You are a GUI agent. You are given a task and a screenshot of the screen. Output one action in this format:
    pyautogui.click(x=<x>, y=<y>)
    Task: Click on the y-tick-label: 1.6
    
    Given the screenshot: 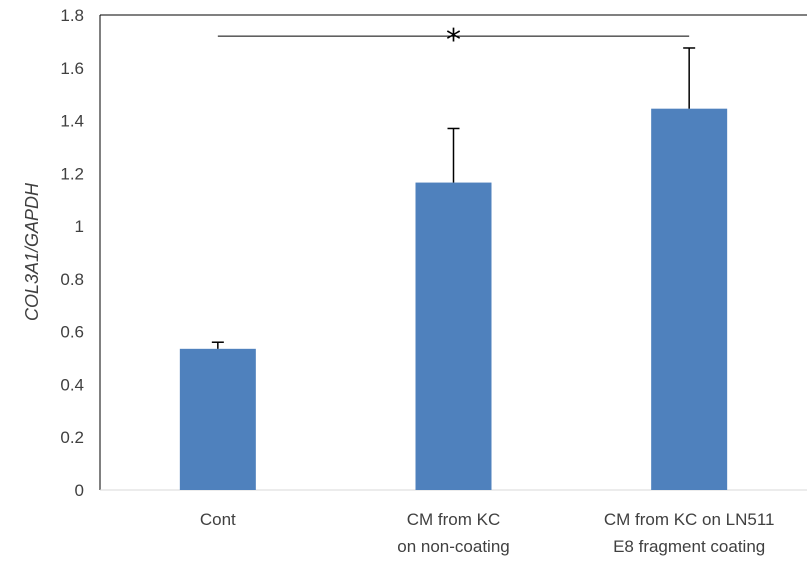 What is the action you would take?
    pyautogui.click(x=72, y=68)
    